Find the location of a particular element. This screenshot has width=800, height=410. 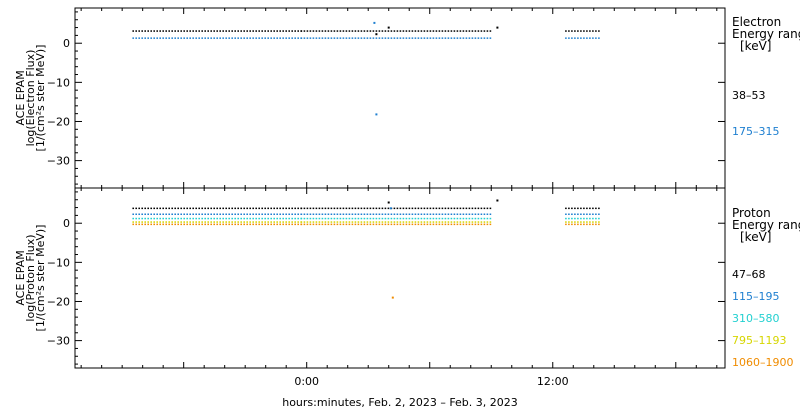

series-115–195 is located at coordinates (366, 211).